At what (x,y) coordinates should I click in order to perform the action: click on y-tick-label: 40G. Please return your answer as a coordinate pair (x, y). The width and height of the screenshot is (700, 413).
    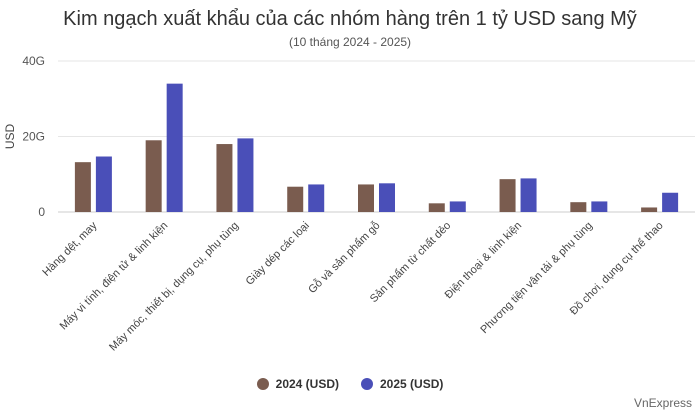
    Looking at the image, I should click on (33, 61).